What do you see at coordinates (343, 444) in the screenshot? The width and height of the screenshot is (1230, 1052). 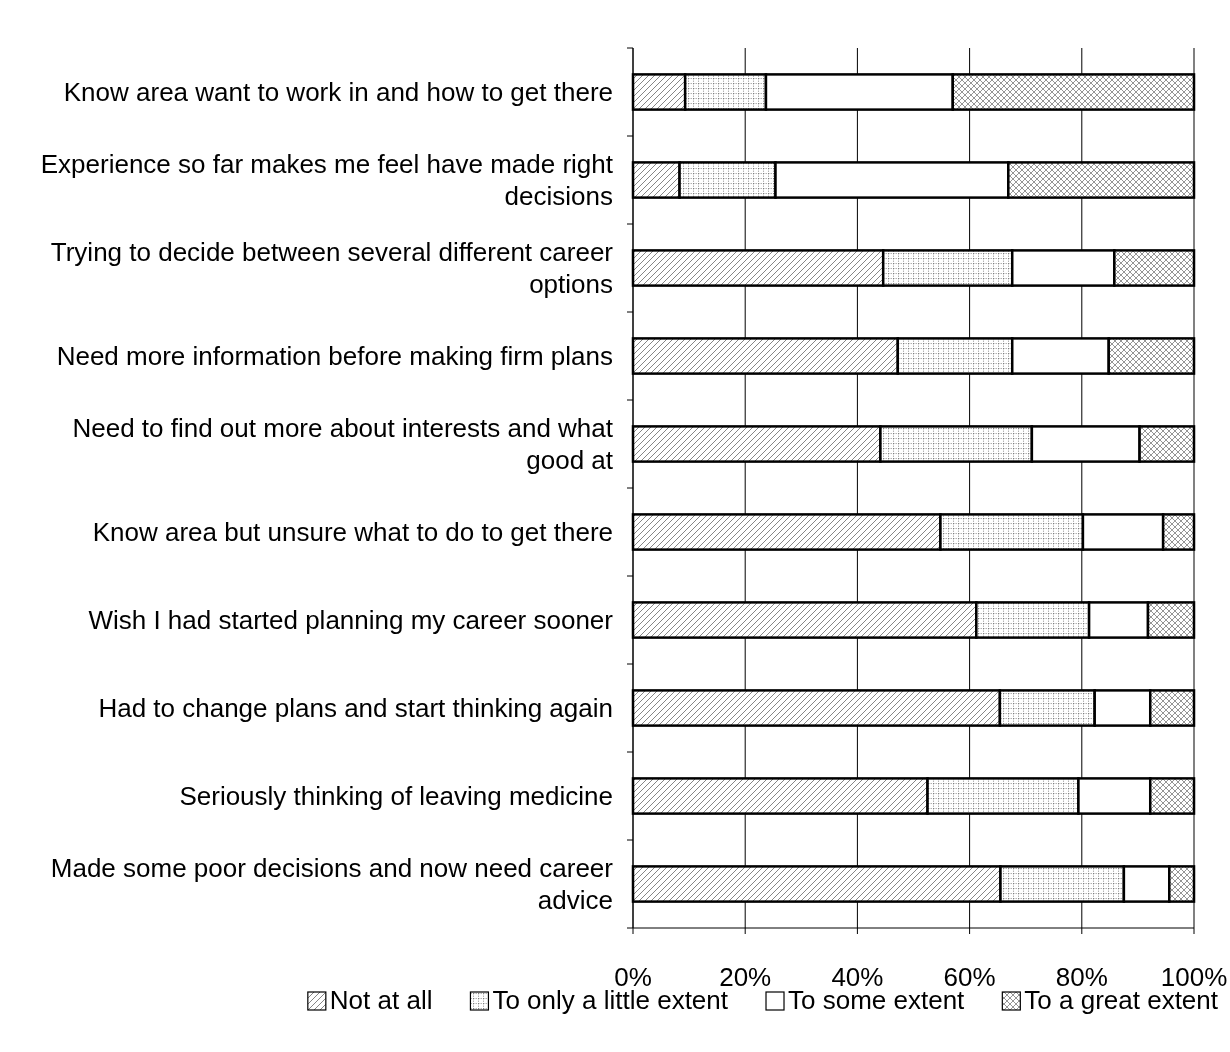 I see `y-tick-label: Need to find out more about interests and what good at` at bounding box center [343, 444].